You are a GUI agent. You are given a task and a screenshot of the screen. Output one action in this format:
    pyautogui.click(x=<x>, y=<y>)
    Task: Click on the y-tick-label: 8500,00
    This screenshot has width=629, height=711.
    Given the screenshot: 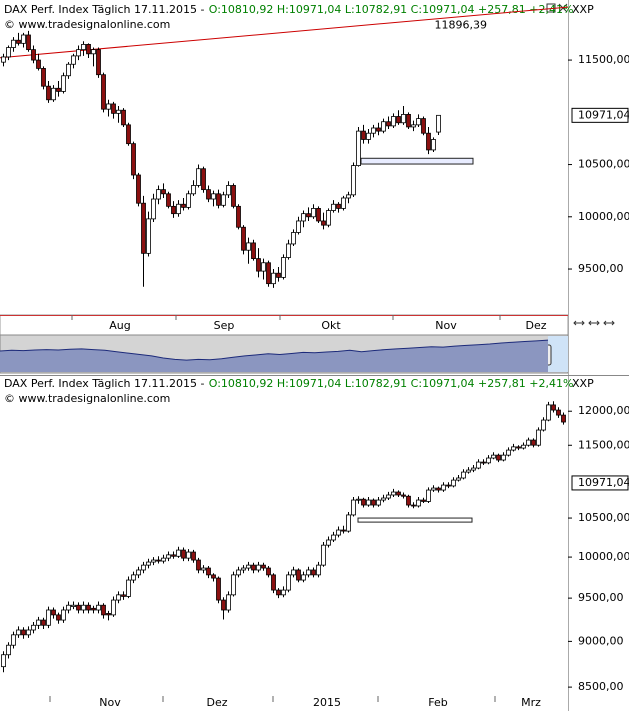 What is the action you would take?
    pyautogui.click(x=601, y=686)
    